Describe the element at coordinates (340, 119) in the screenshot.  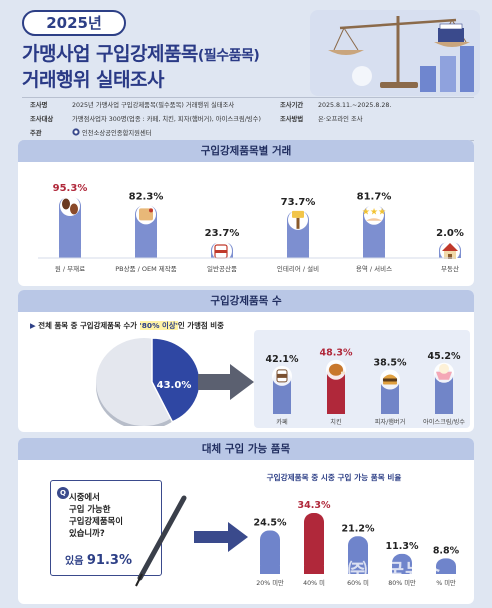
I see `survey-method-value: 온·오프라인 조사` at that location.